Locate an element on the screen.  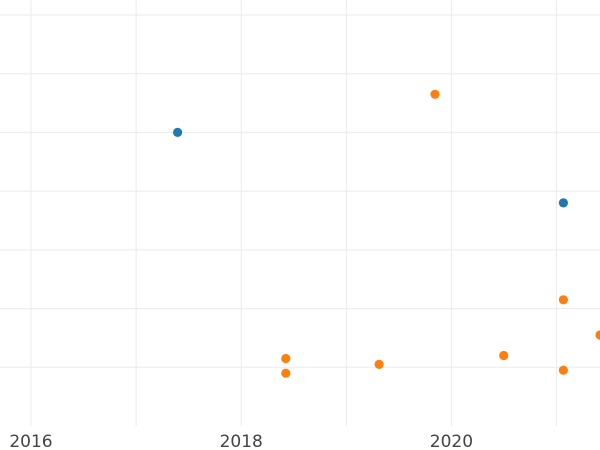
x-tick-label: 2018 is located at coordinates (241, 441).